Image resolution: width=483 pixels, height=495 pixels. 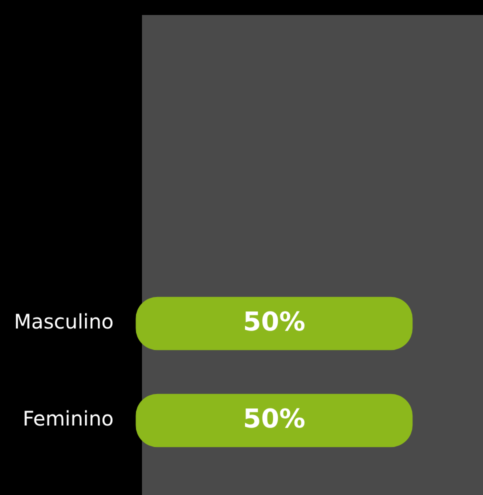 What do you see at coordinates (68, 418) in the screenshot?
I see `y-tick-label: Feminino` at bounding box center [68, 418].